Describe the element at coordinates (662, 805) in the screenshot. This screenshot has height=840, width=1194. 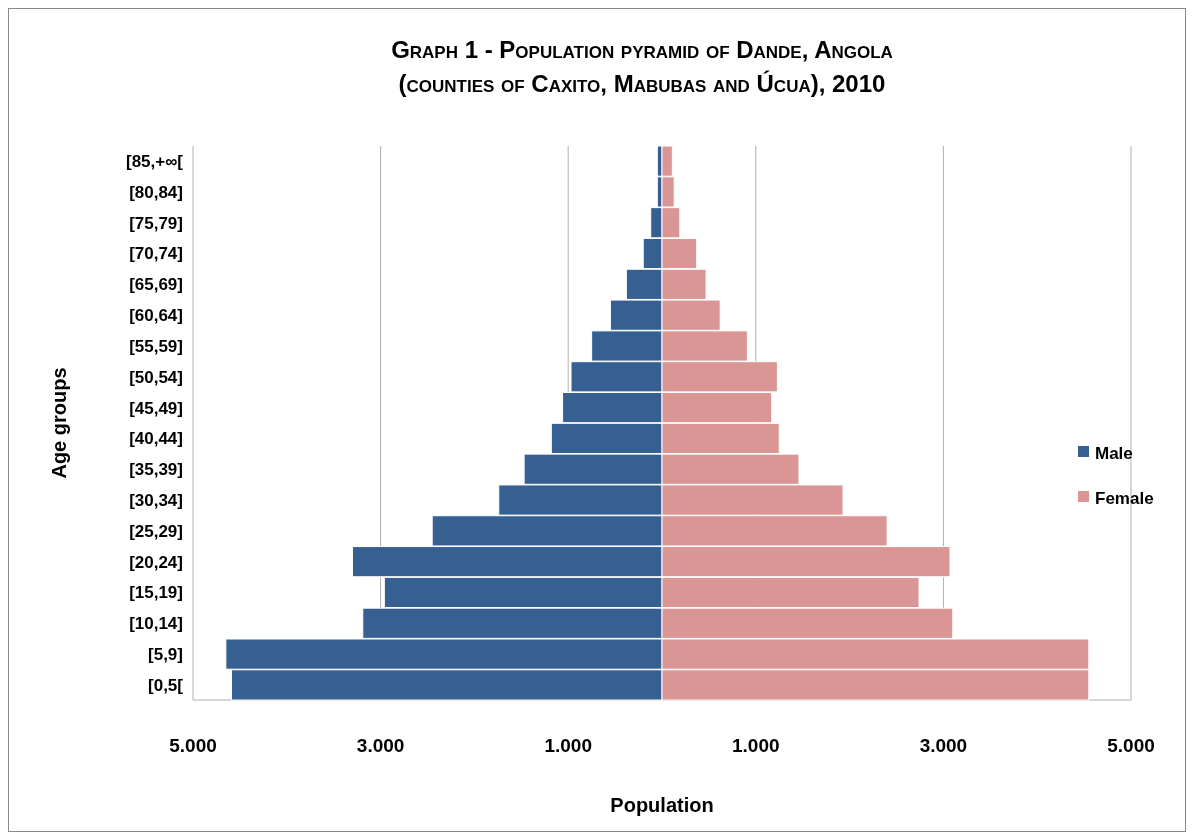
I see `x-axis-title: Population` at that location.